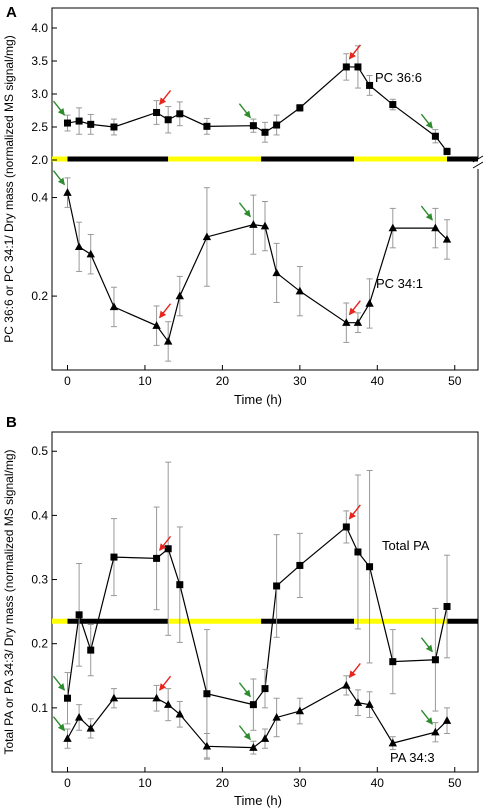  What do you see at coordinates (258, 399) in the screenshot?
I see `panel-a-x-axis-label: Time (h)` at bounding box center [258, 399].